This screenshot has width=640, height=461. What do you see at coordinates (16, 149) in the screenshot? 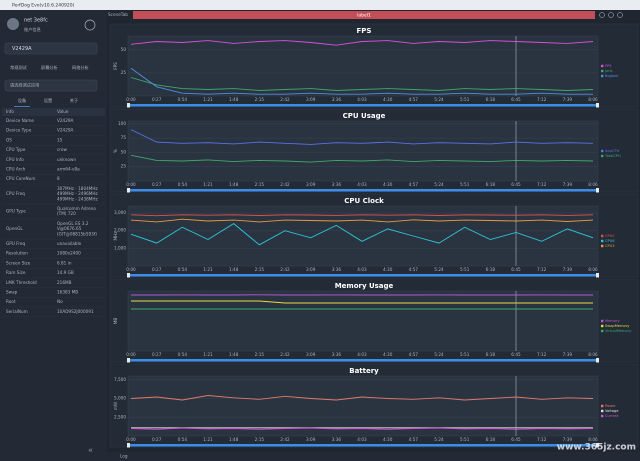
I see `info-key: CPU Type` at bounding box center [16, 149].